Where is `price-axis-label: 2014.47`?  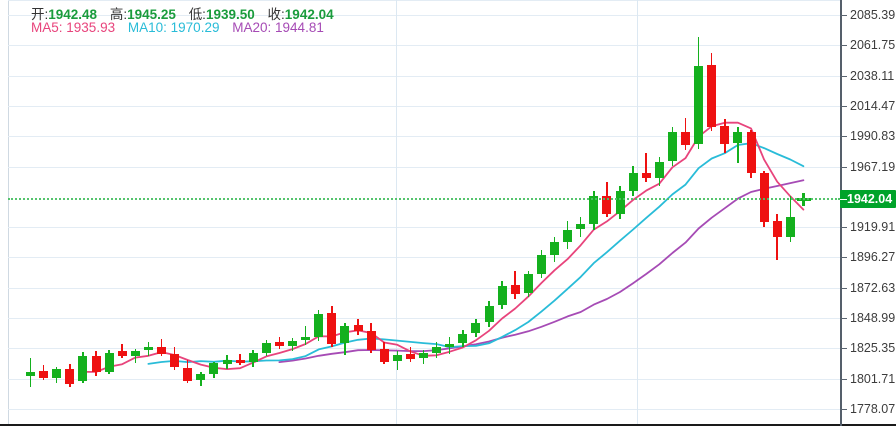
price-axis-label: 2014.47 is located at coordinates (873, 106).